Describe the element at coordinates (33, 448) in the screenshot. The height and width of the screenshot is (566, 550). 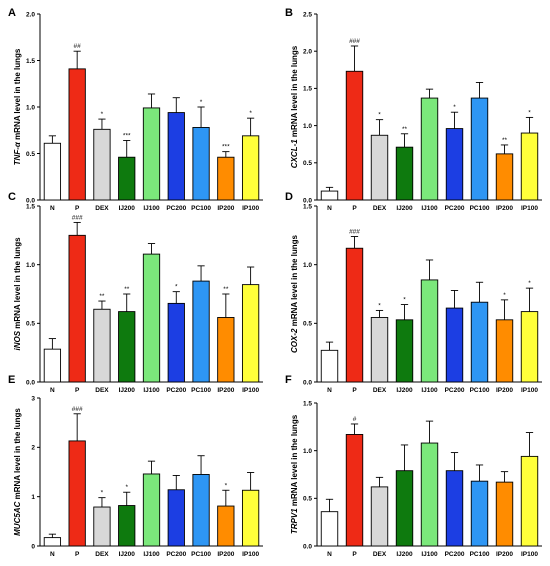
I see `y-tick-label: 2` at that location.